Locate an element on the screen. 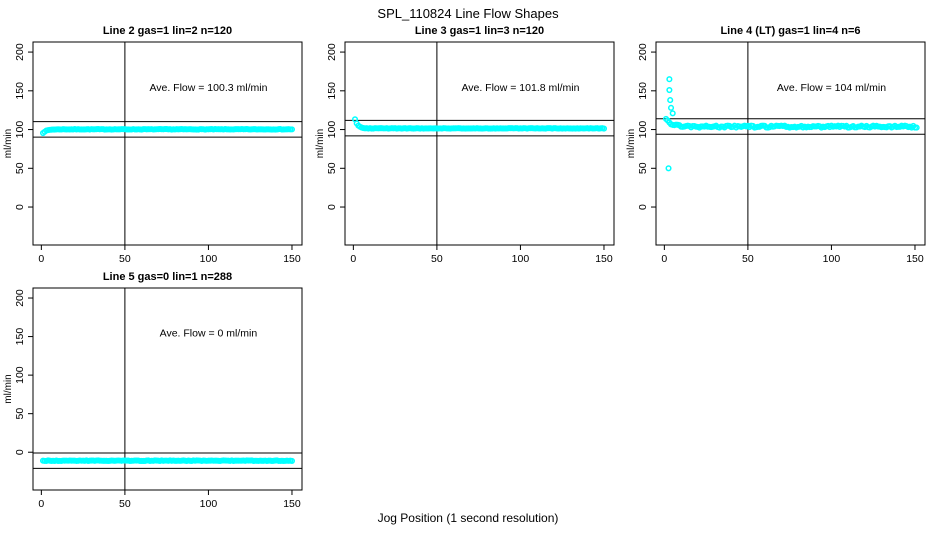  ave-flow-annotation: Ave. Flow = 0 ml/min is located at coordinates (209, 334).